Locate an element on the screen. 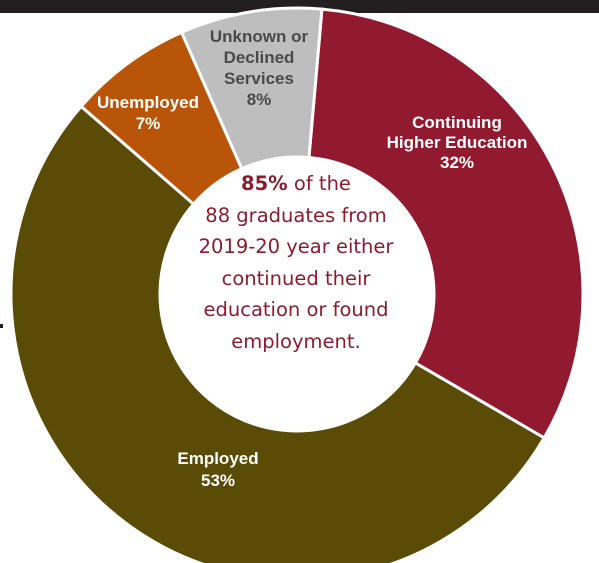 This screenshot has width=599, height=563. summary-line-6: employment. is located at coordinates (296, 341).